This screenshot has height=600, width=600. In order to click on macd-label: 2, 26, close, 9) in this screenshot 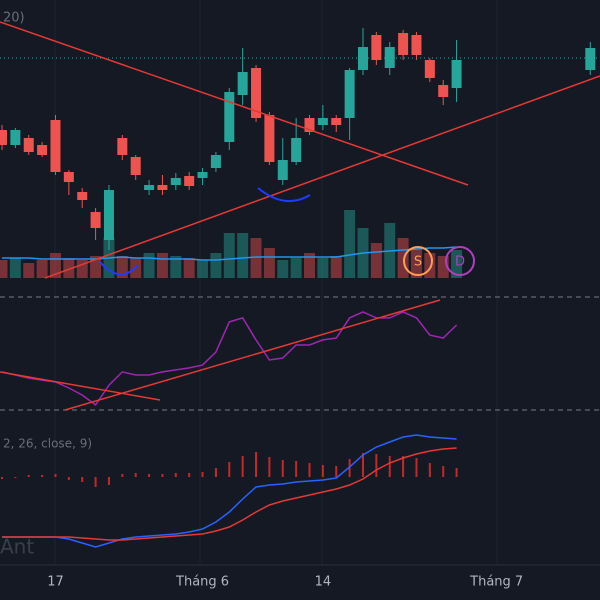, I will do `click(47, 444)`.